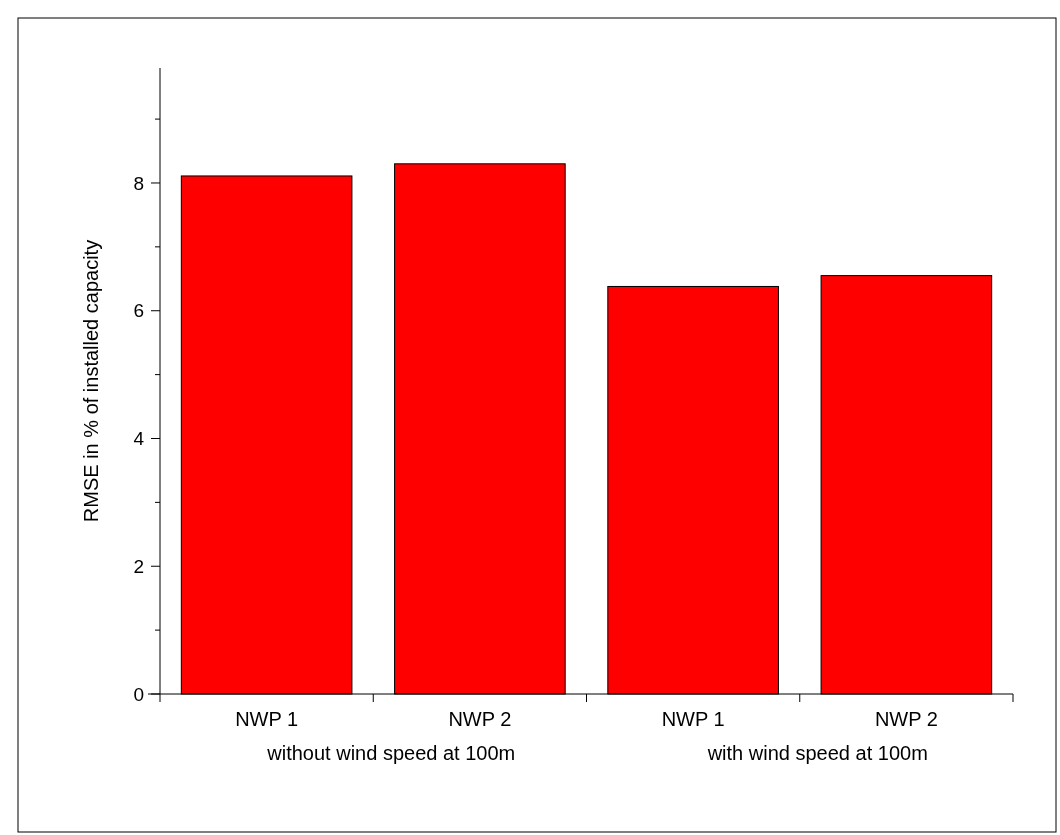 This screenshot has height=835, width=1060. Describe the element at coordinates (138, 694) in the screenshot. I see `y-tick-label: 0` at that location.